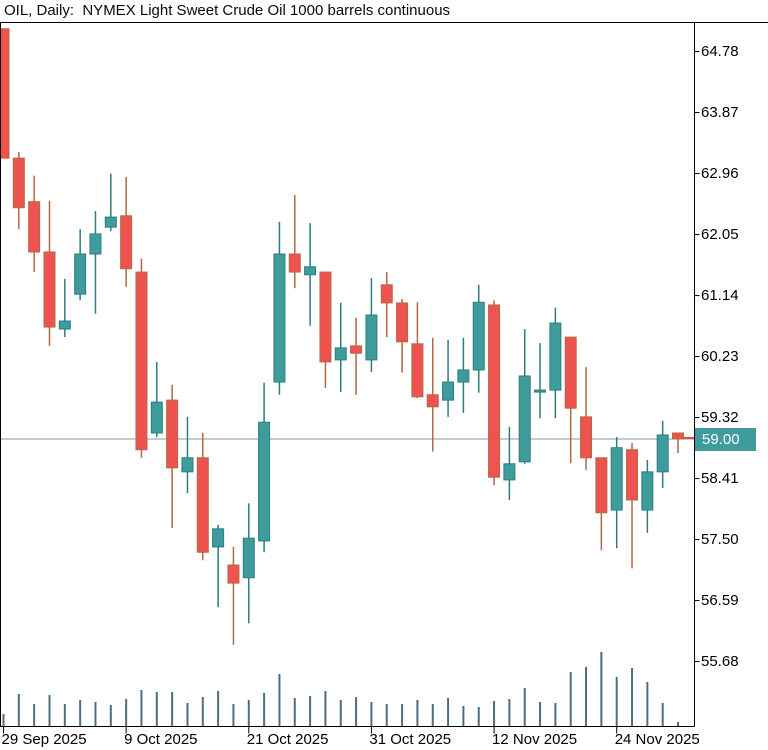 The width and height of the screenshot is (768, 750). I want to click on y-axis-label: 58.41, so click(720, 478).